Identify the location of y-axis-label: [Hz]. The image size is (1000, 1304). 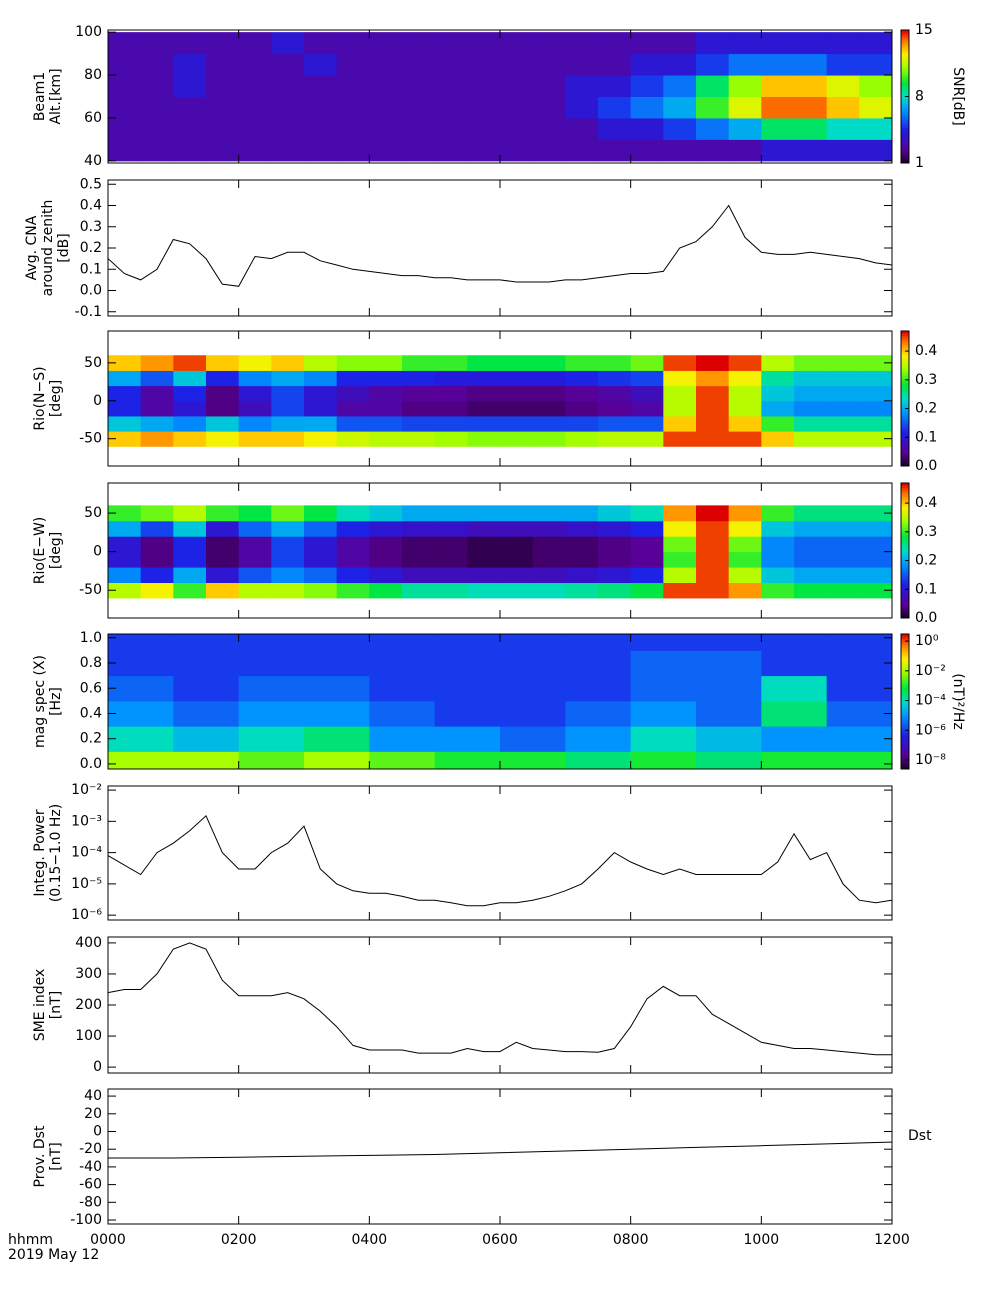
(56, 701).